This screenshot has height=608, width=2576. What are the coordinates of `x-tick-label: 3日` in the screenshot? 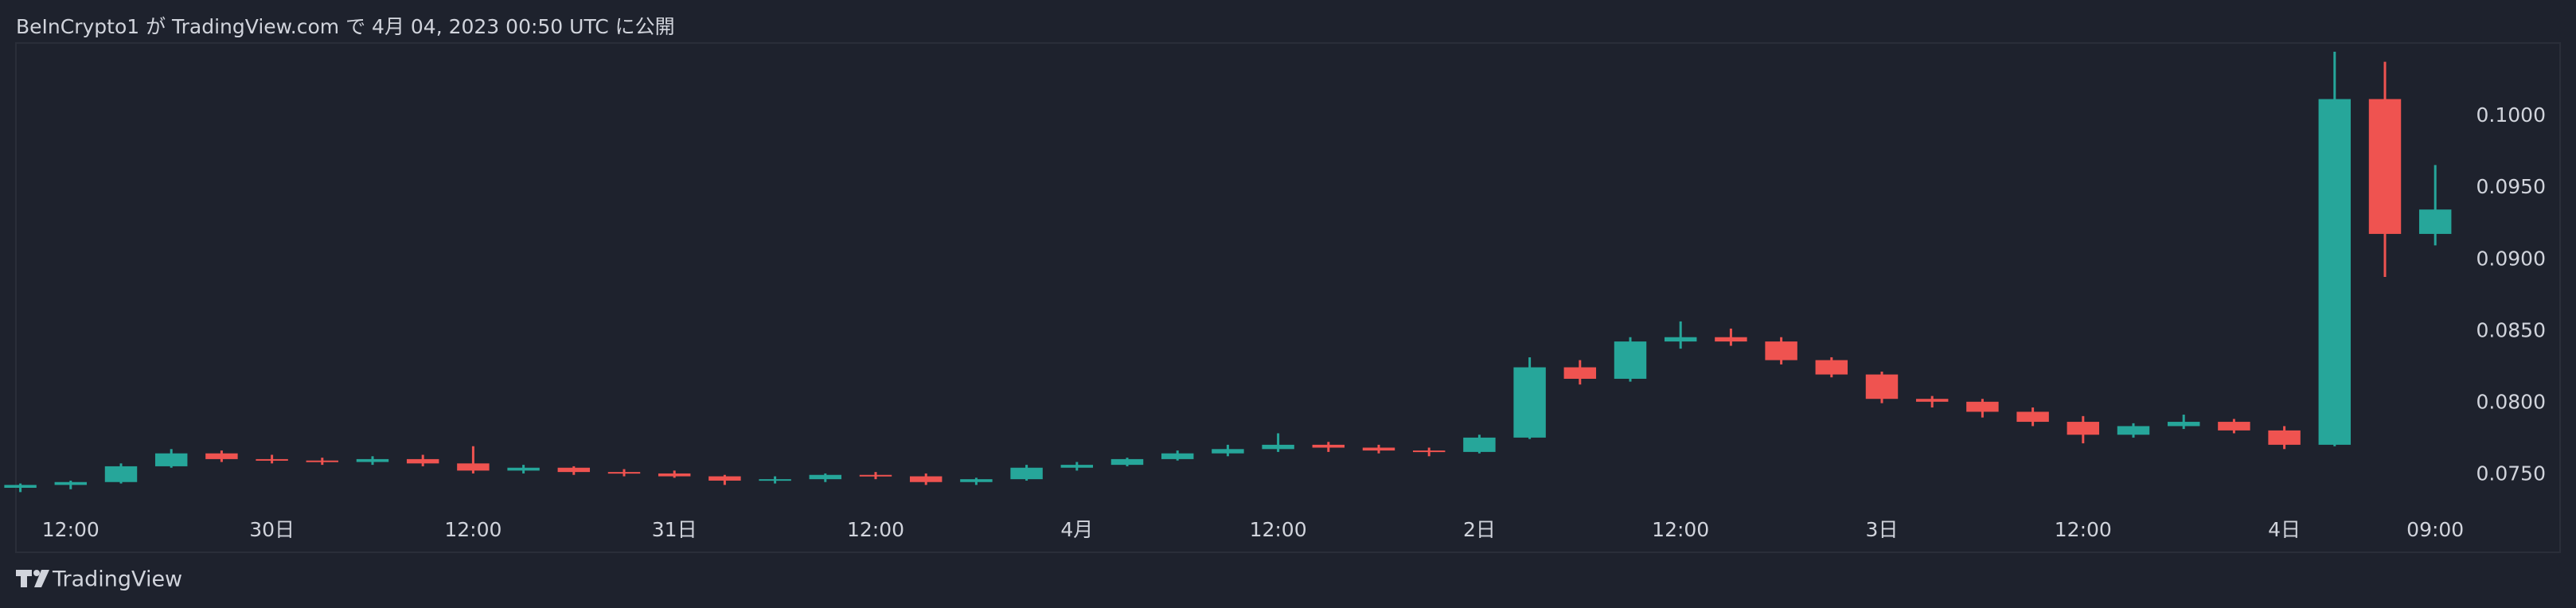 It's located at (1882, 529).